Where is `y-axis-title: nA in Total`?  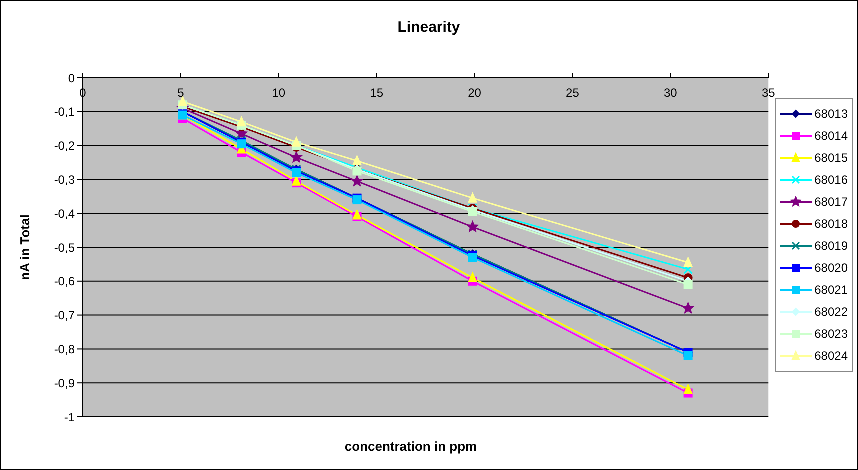
y-axis-title: nA in Total is located at coordinates (25, 247).